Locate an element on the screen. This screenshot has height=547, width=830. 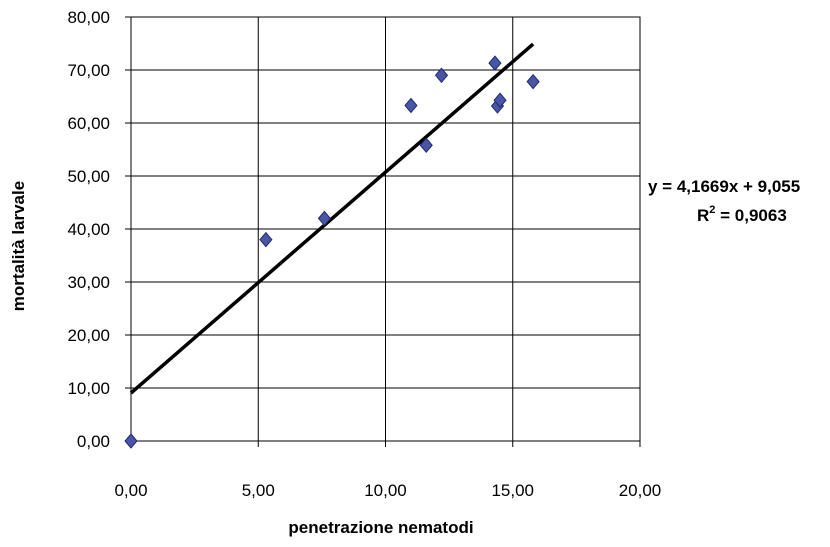
y-tick-label: 80,00 is located at coordinates (88, 17).